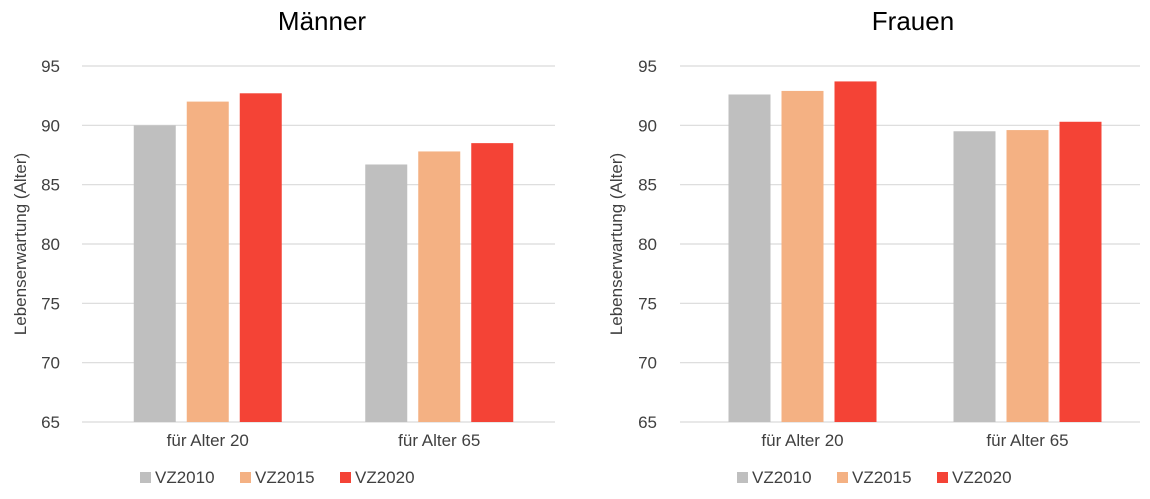  What do you see at coordinates (50, 422) in the screenshot?
I see `chart1-y-tick-label: 65` at bounding box center [50, 422].